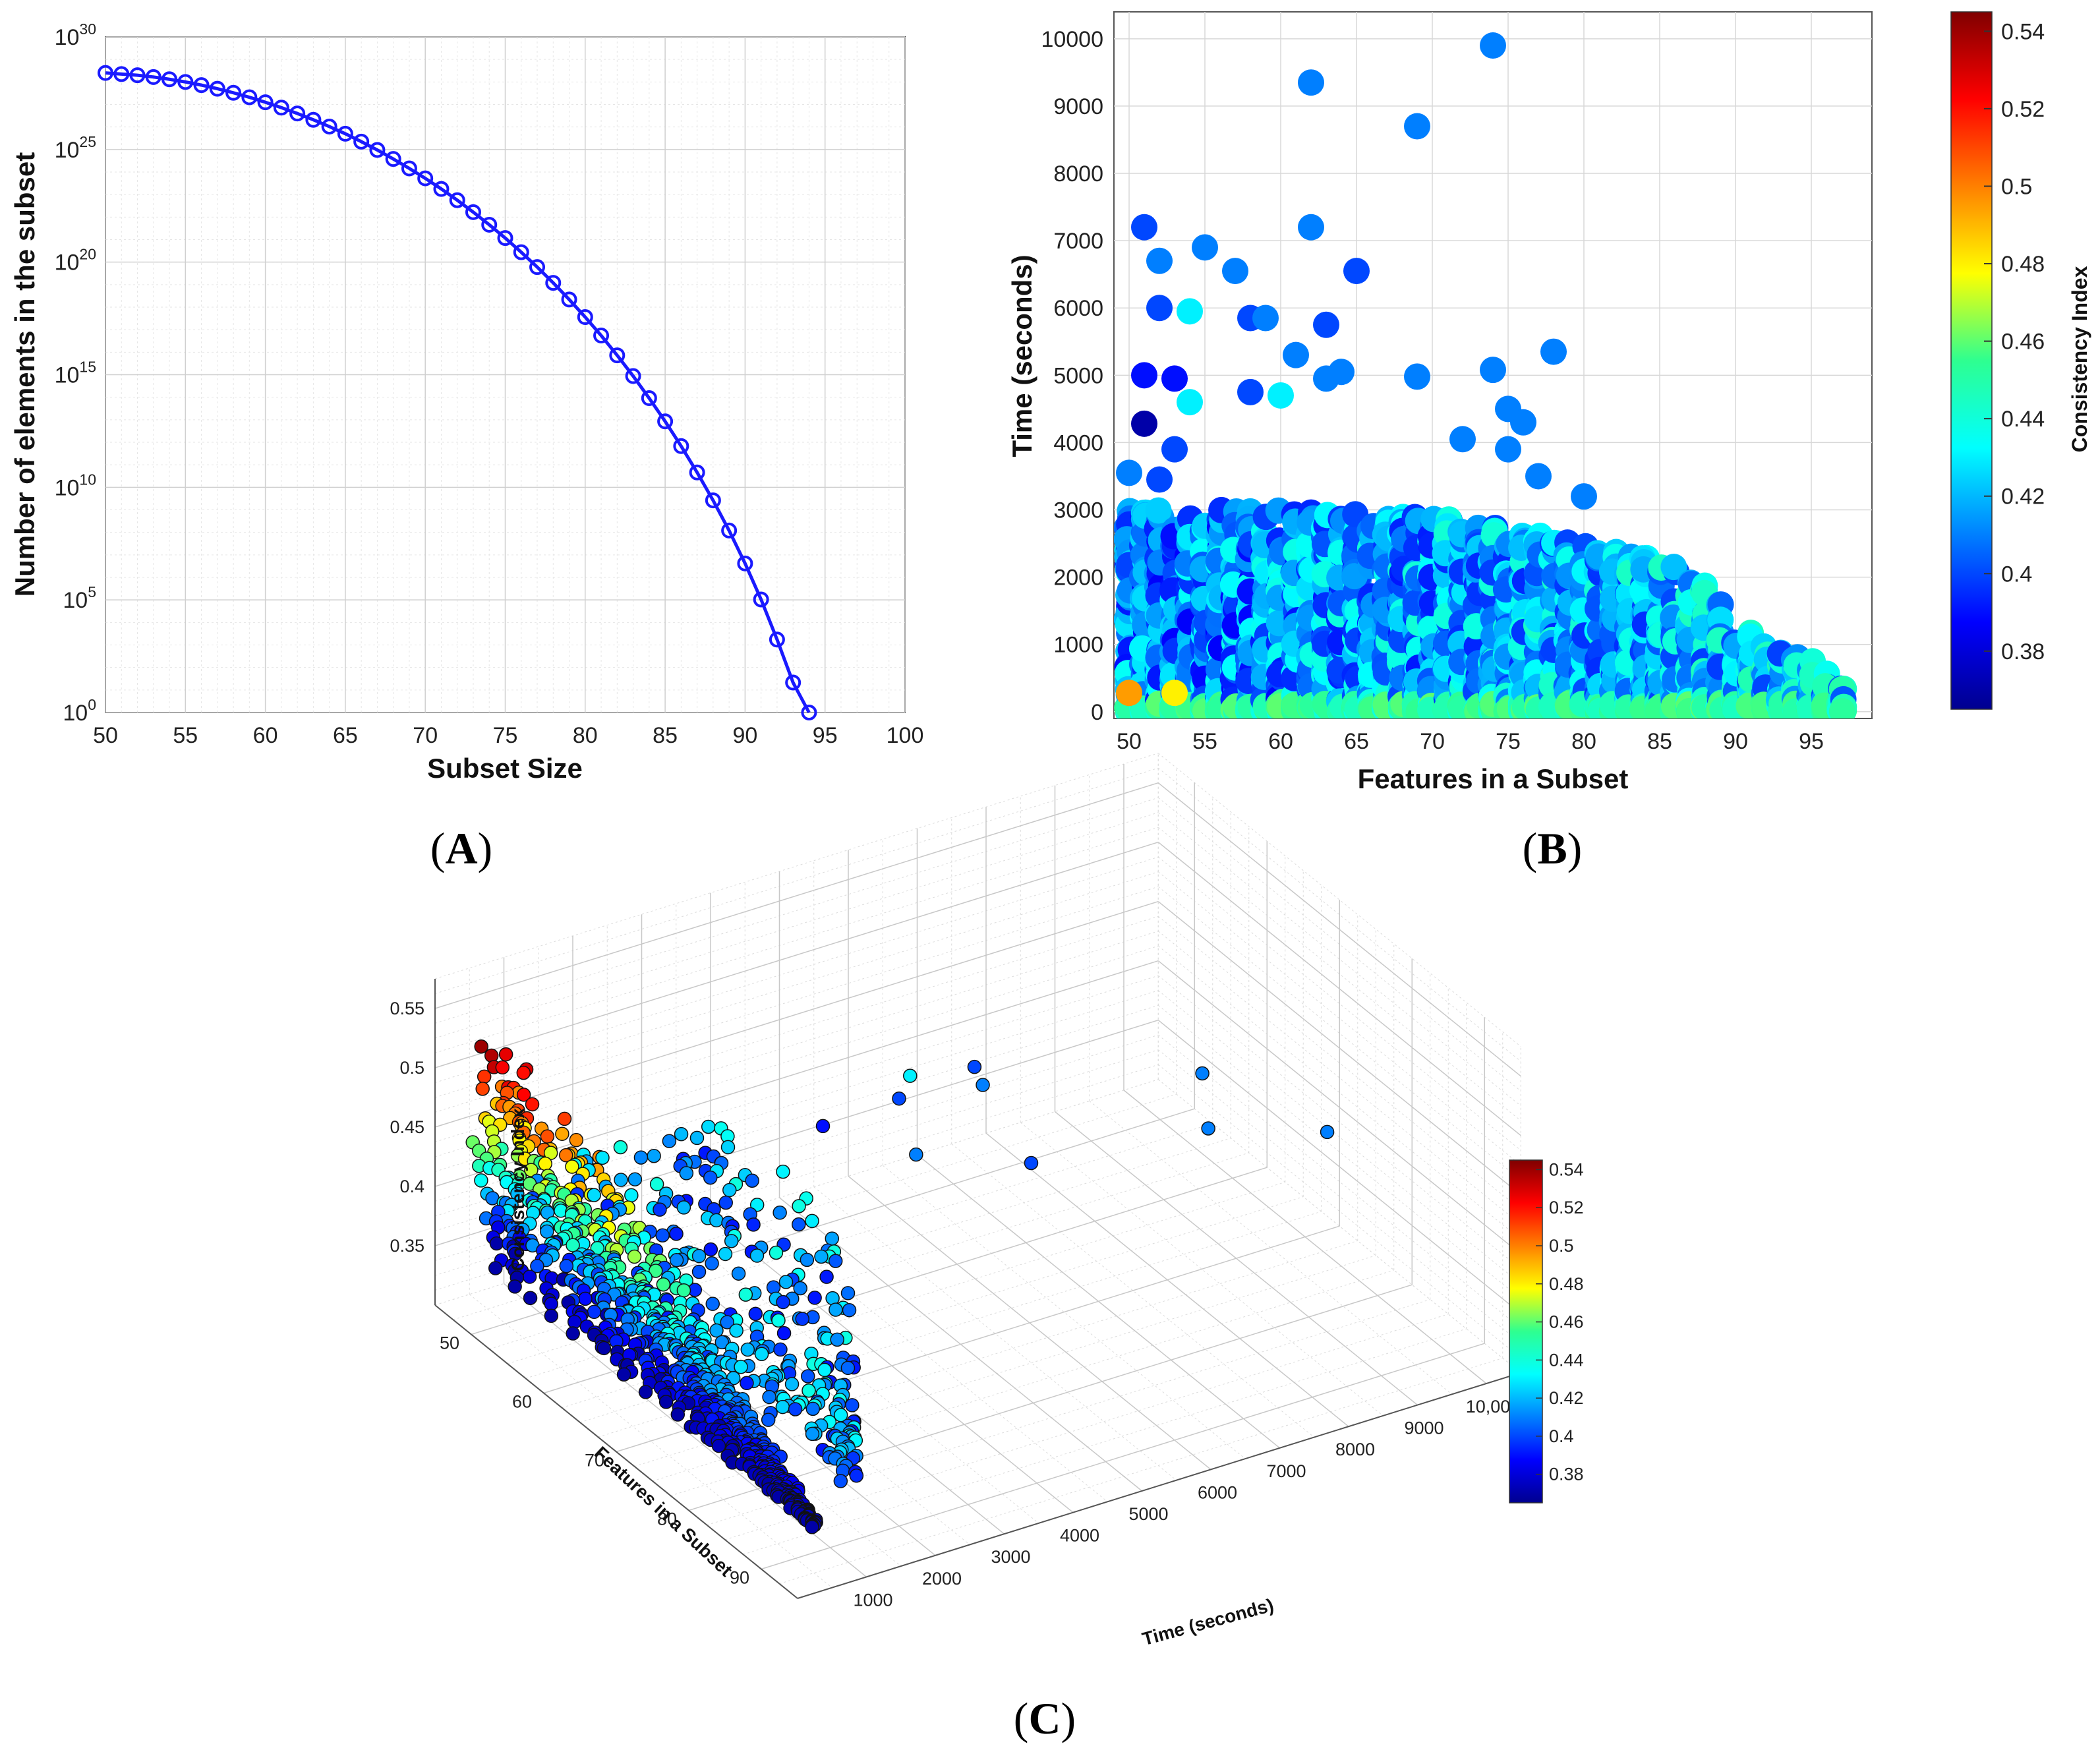 The height and width of the screenshot is (1750, 2100). What do you see at coordinates (345, 735) in the screenshot?
I see `chart-a-x-tick-label: 65` at bounding box center [345, 735].